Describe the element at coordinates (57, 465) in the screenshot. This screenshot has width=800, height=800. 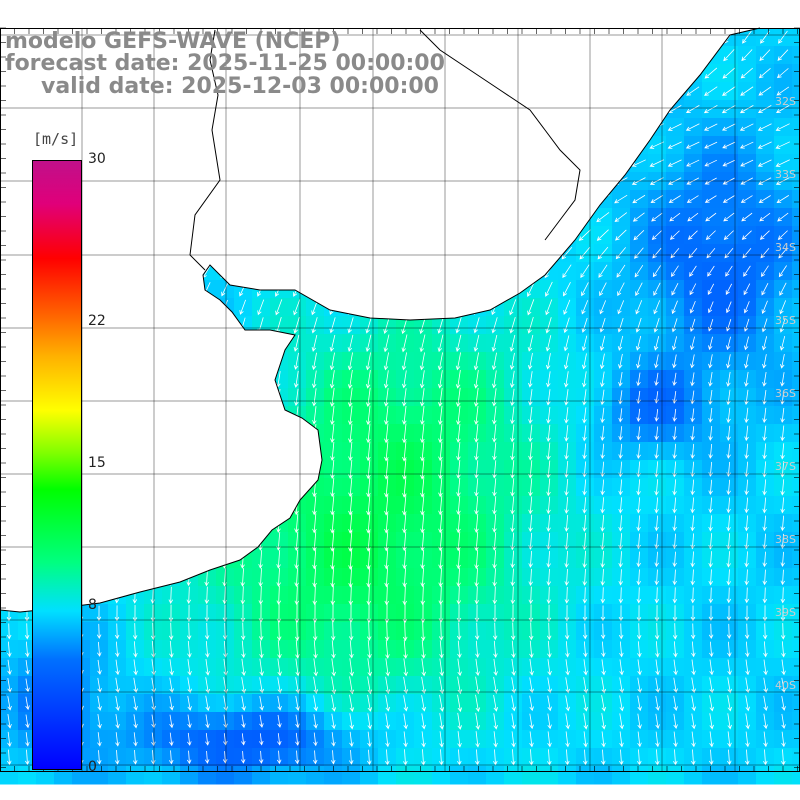
I see `colorbar` at that location.